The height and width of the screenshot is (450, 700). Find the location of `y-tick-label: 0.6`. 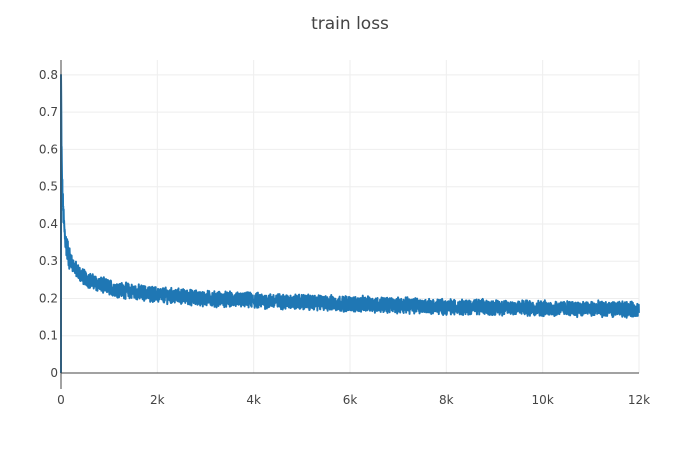

y-tick-label: 0.6 is located at coordinates (48, 149).